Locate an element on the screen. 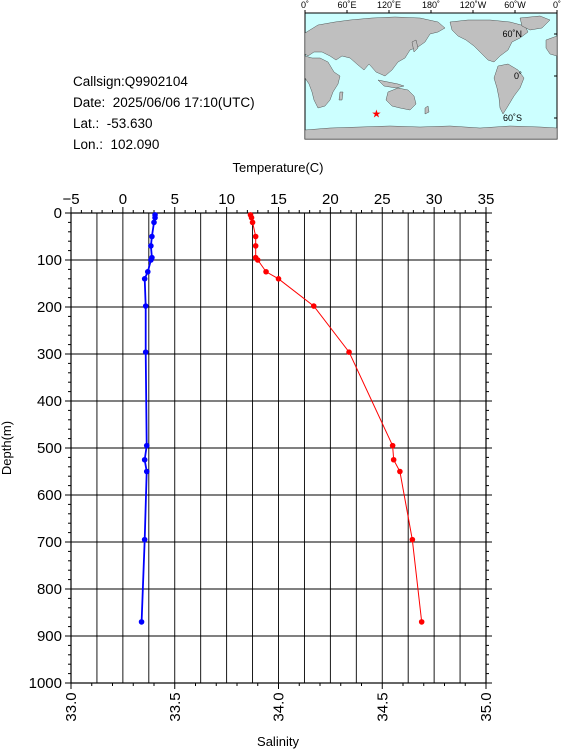 The width and height of the screenshot is (564, 751). land-eurasia is located at coordinates (375, 46).